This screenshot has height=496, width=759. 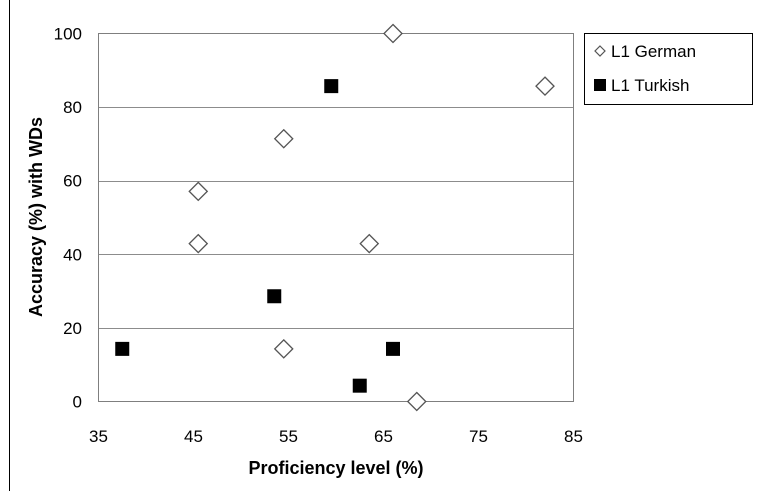 What do you see at coordinates (650, 85) in the screenshot?
I see `legend-label-1: L1 Turkish` at bounding box center [650, 85].